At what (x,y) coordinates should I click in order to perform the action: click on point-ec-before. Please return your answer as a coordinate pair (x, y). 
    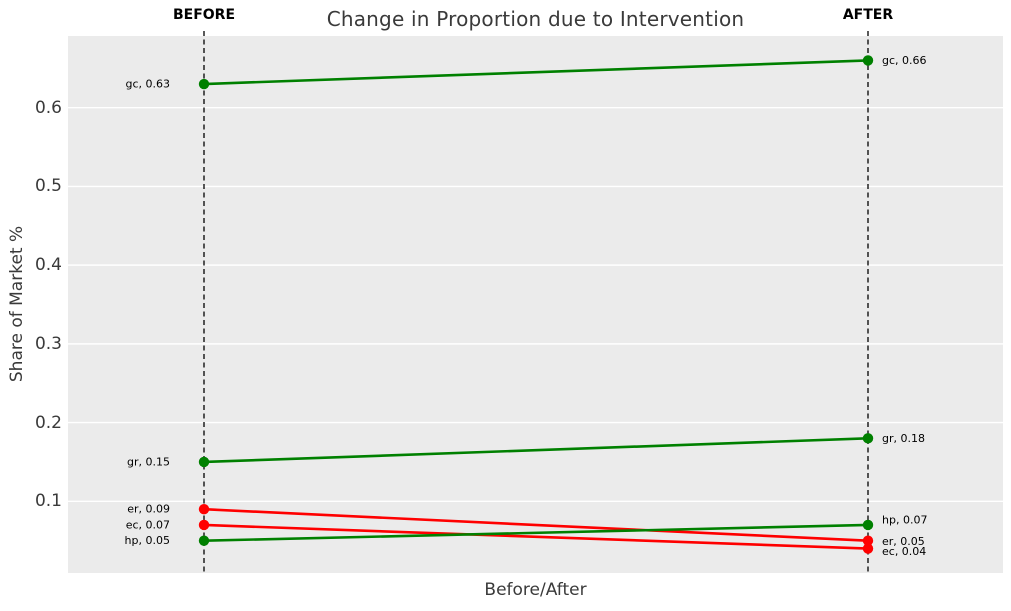
    Looking at the image, I should click on (204, 525).